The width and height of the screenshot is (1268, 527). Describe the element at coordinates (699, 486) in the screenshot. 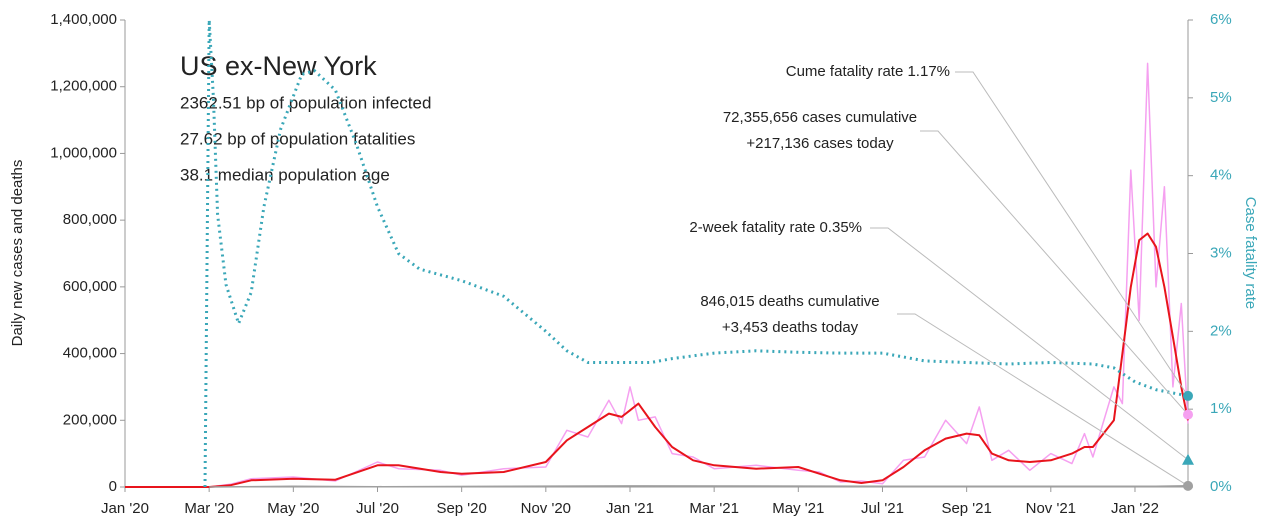

I see `series-line` at that location.